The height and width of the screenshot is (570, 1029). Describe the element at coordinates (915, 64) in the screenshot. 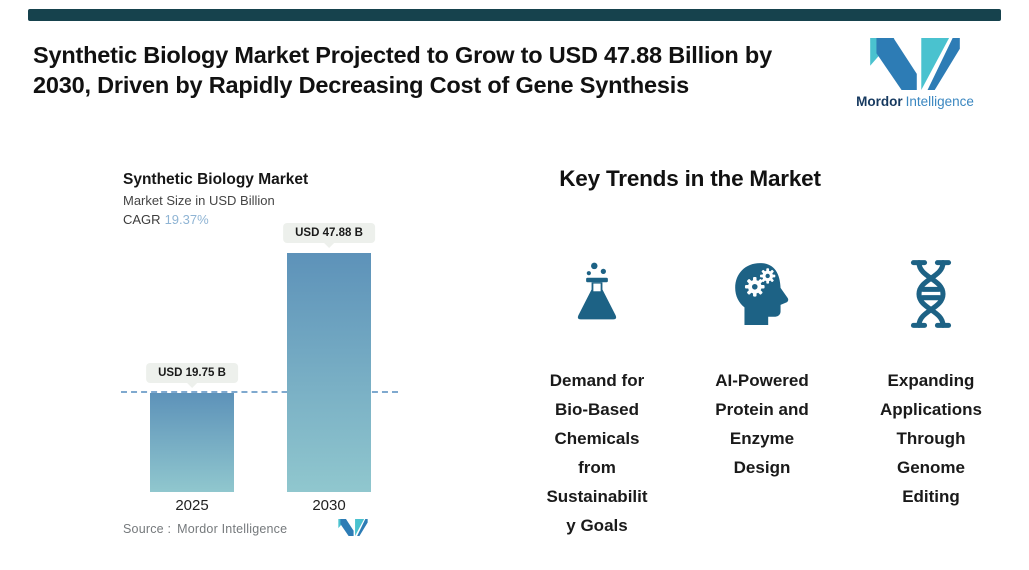

I see `mordor-logo-icon` at that location.